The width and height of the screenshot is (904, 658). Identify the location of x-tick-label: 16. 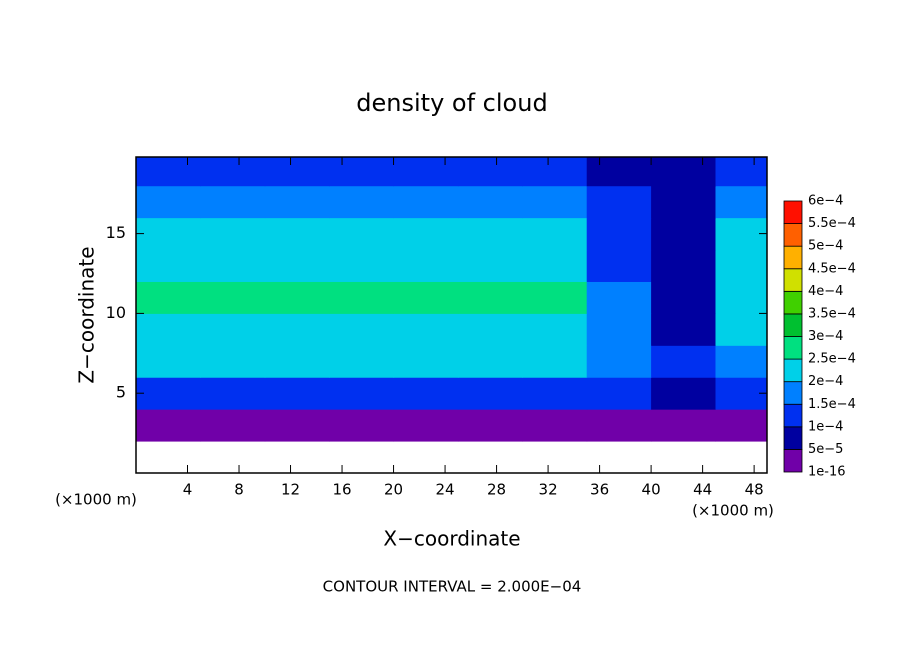
(341, 490).